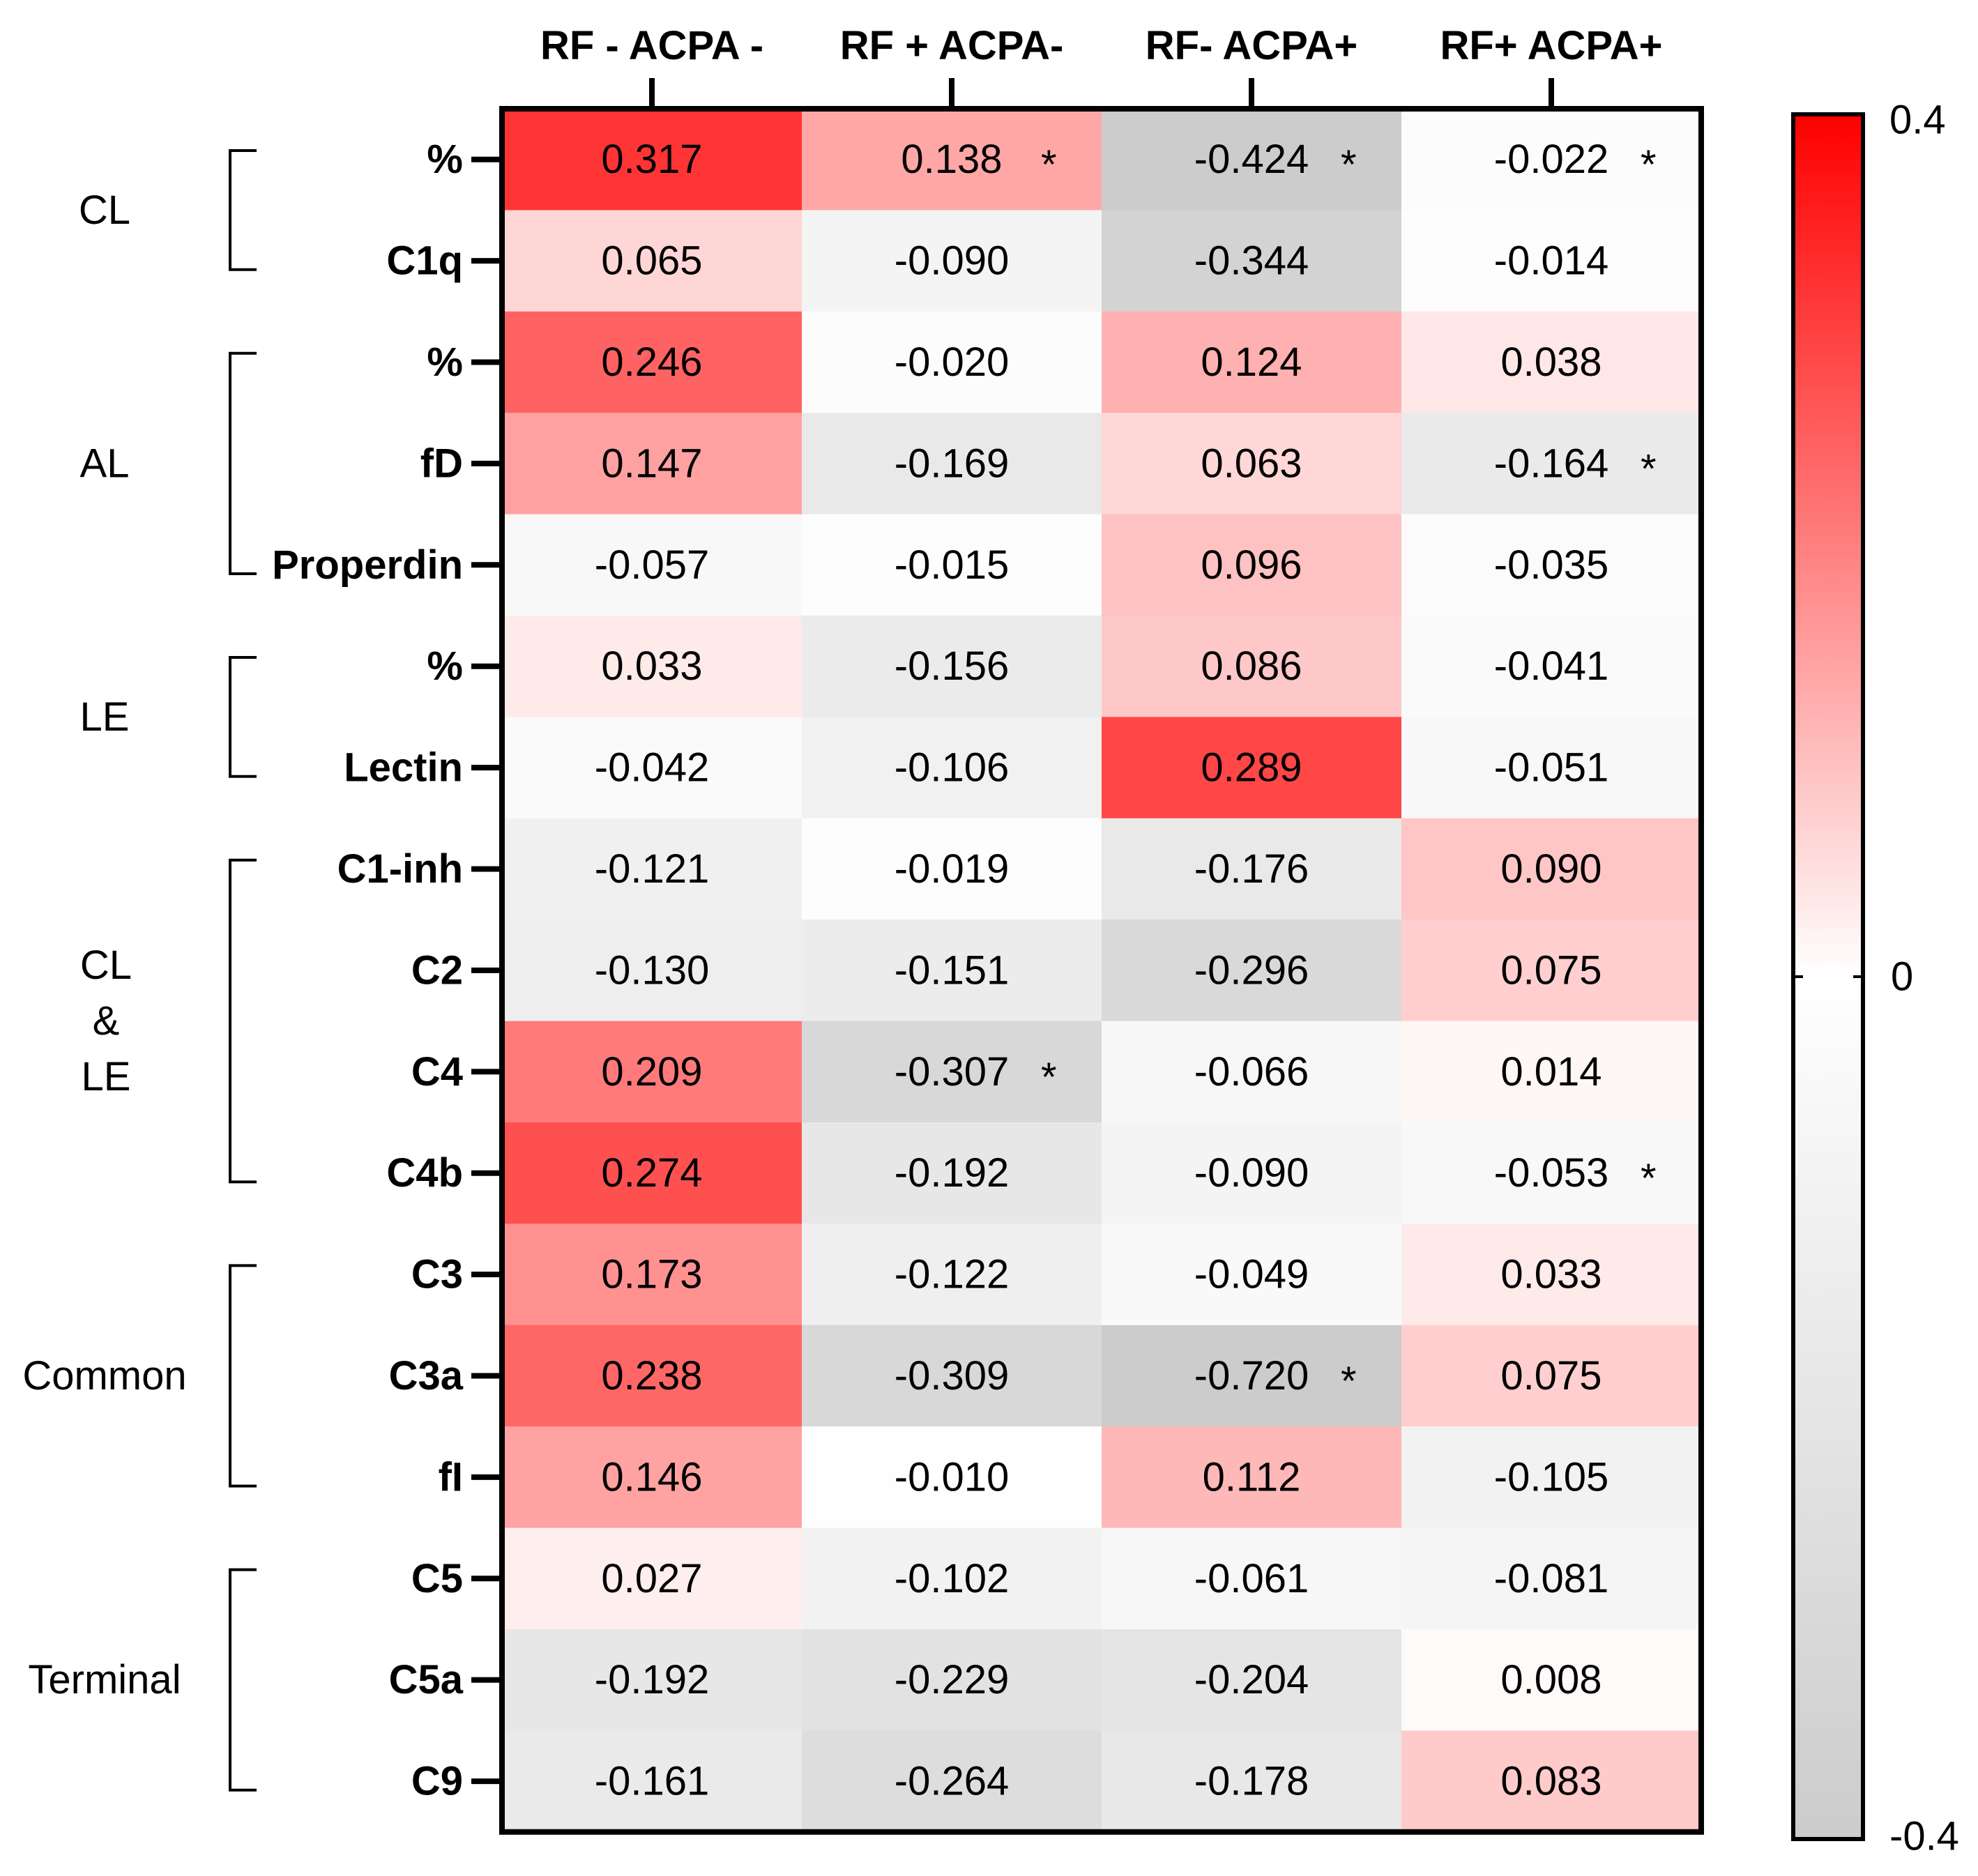 The image size is (1978, 1876). Describe the element at coordinates (403, 768) in the screenshot. I see `row-label: Lectin` at that location.